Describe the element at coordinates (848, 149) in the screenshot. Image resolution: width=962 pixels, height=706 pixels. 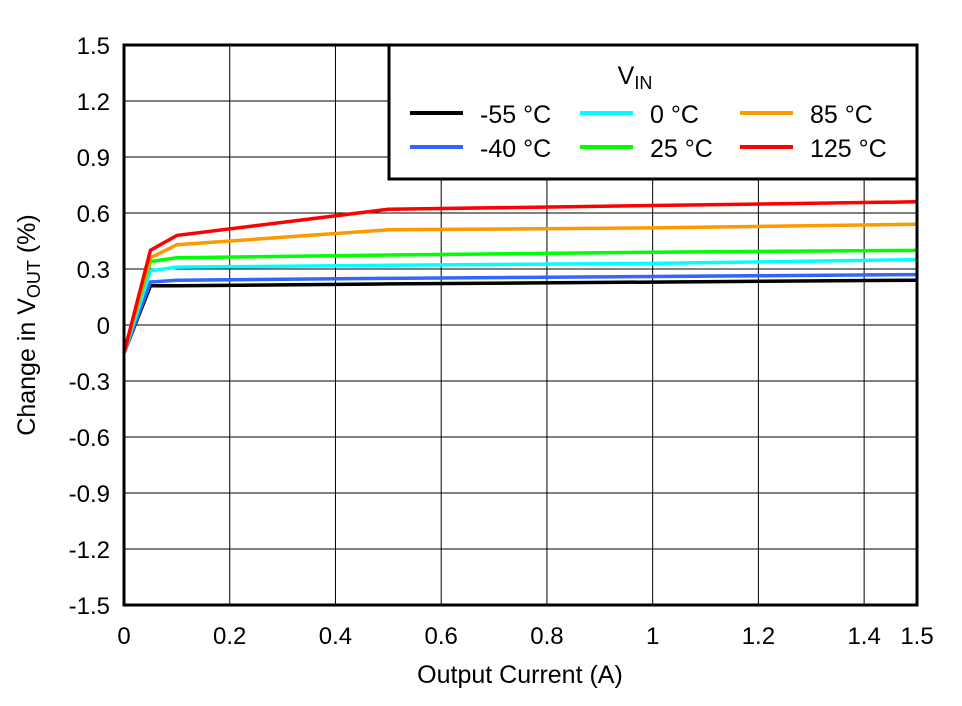
I see `legend-label: 125 °C` at that location.